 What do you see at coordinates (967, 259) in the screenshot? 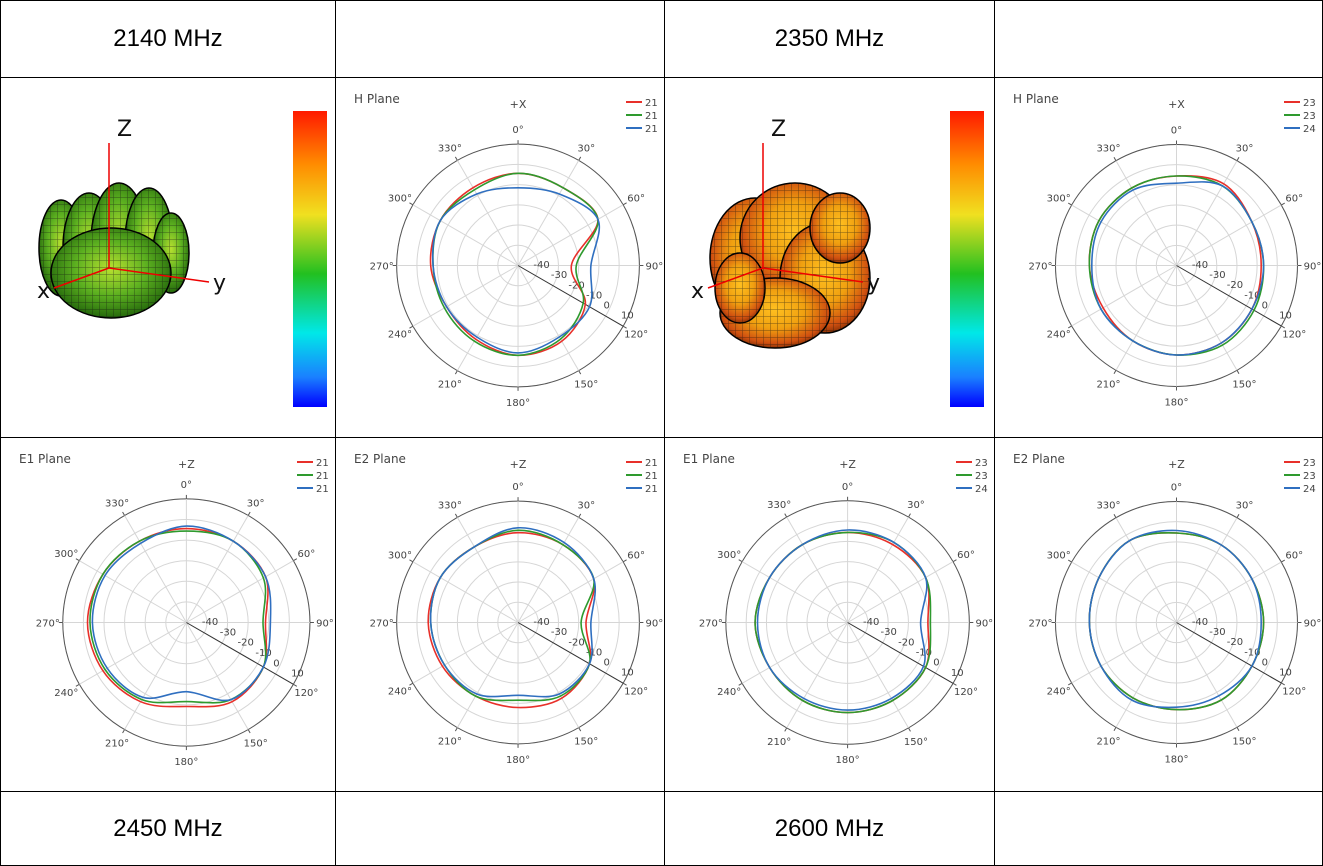
I see `colorbar` at bounding box center [967, 259].